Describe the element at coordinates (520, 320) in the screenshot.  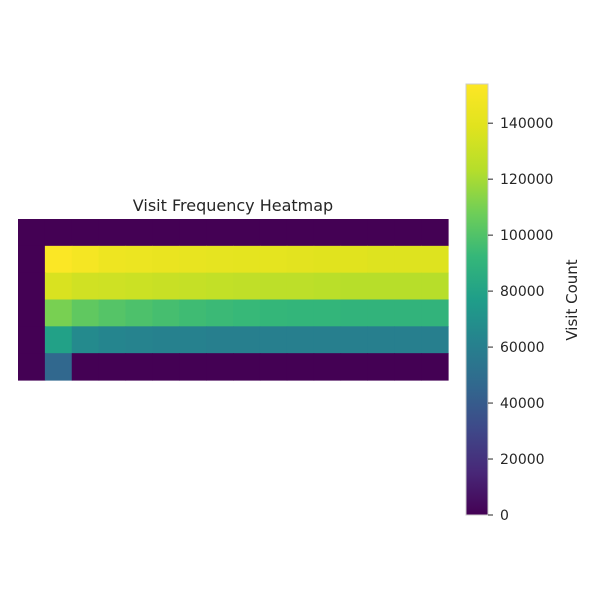
I see `colorbar-ticks: 0 20000 40000 60000 80000 100000 120000 140000` at that location.